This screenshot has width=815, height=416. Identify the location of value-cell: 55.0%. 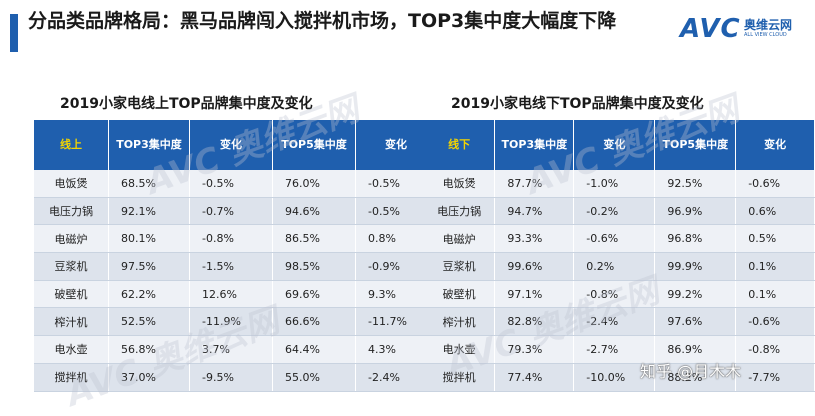
(314, 377).